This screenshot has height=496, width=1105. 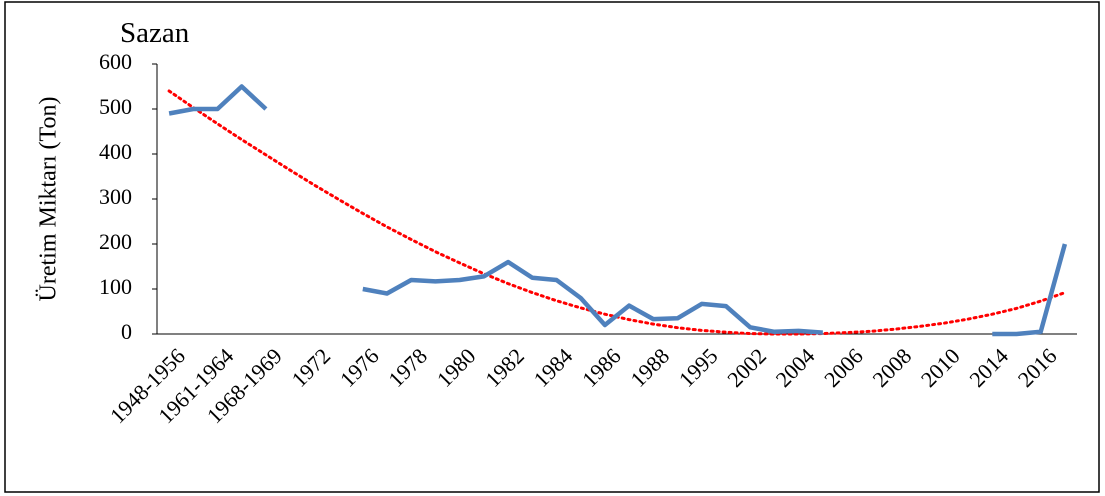 I want to click on y-tick-label: 400, so click(x=115, y=151).